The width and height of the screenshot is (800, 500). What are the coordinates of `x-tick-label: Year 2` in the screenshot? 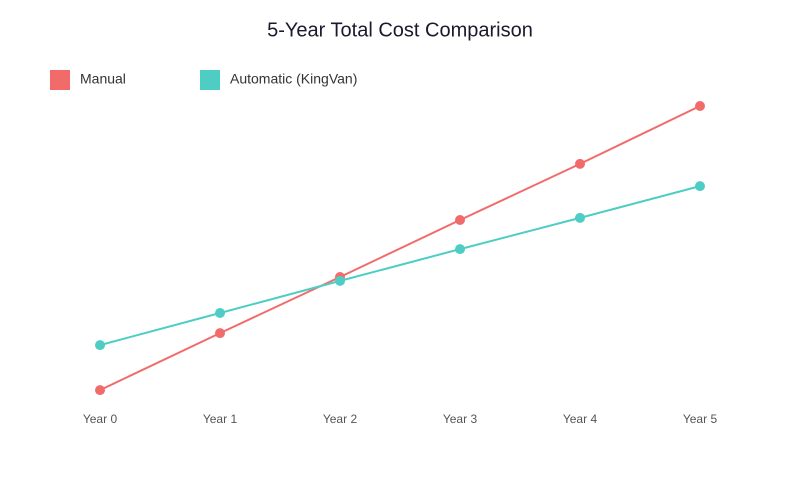 It's located at (340, 419).